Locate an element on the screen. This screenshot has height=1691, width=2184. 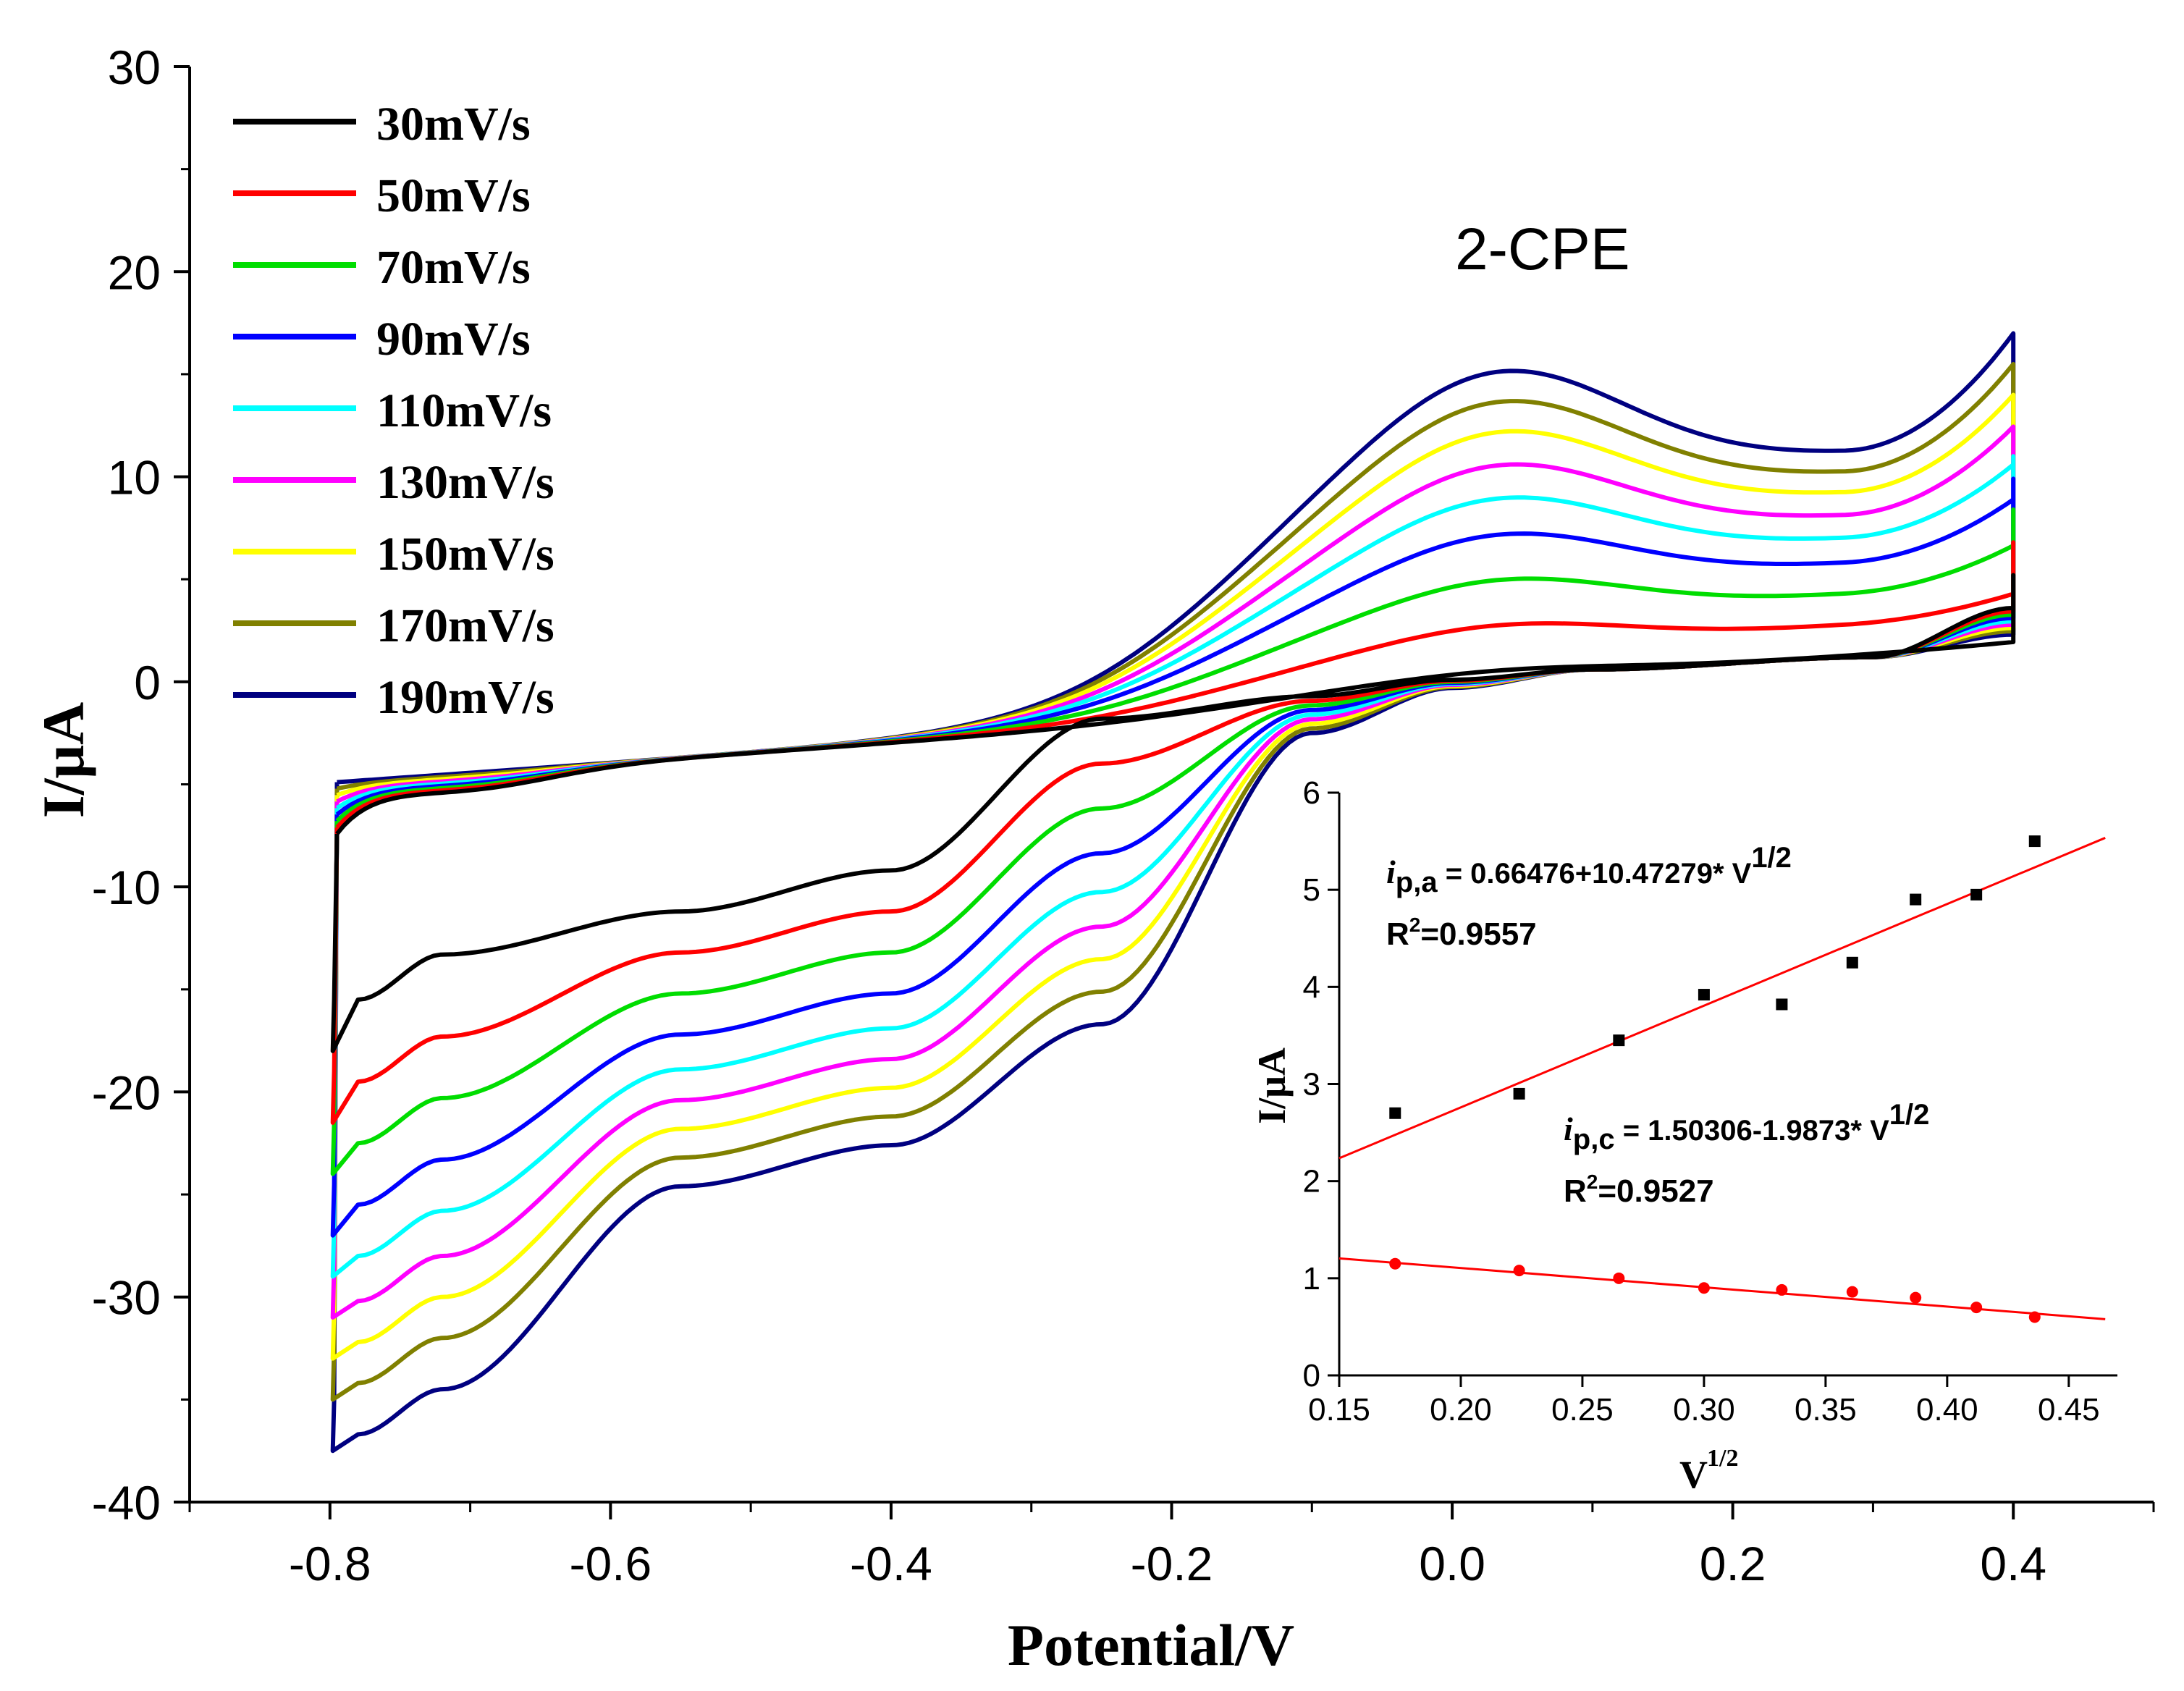
inset-y-tick-label: 3 is located at coordinates (1311, 1084).